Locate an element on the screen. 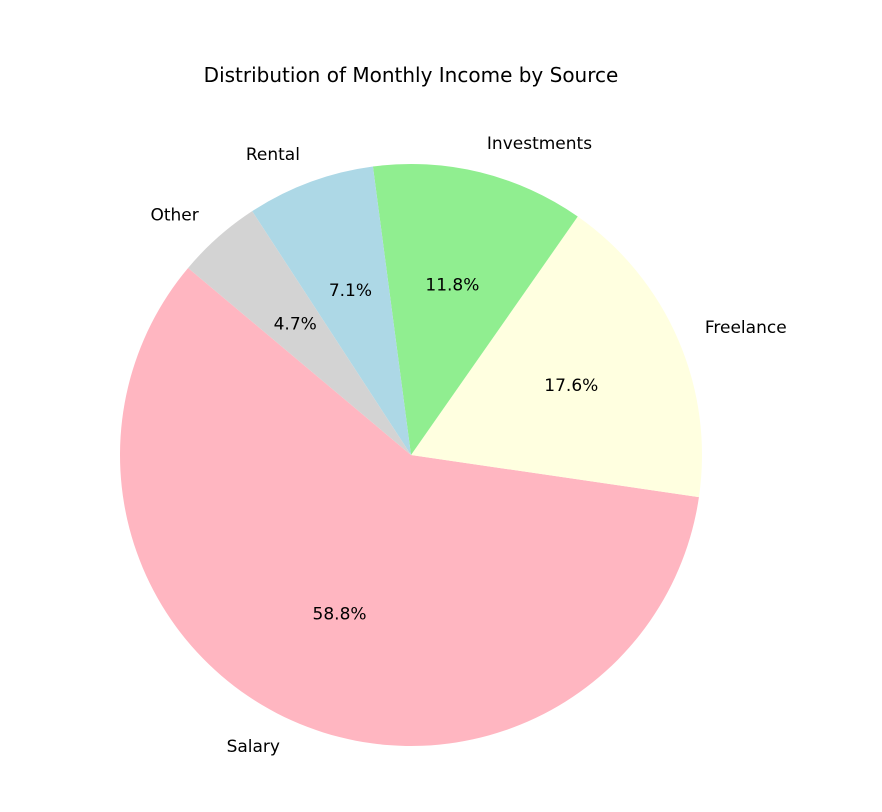 This screenshot has width=882, height=812. slice-pct-rental: 7.1% is located at coordinates (350, 291).